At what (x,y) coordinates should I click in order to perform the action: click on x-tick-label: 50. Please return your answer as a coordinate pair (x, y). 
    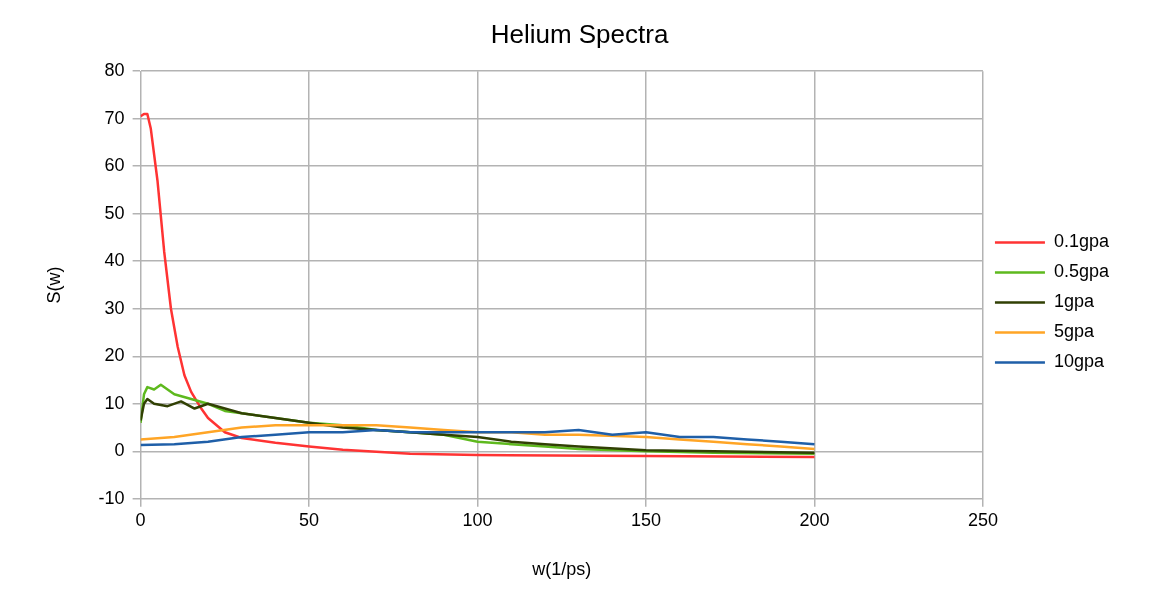
    Looking at the image, I should click on (309, 519).